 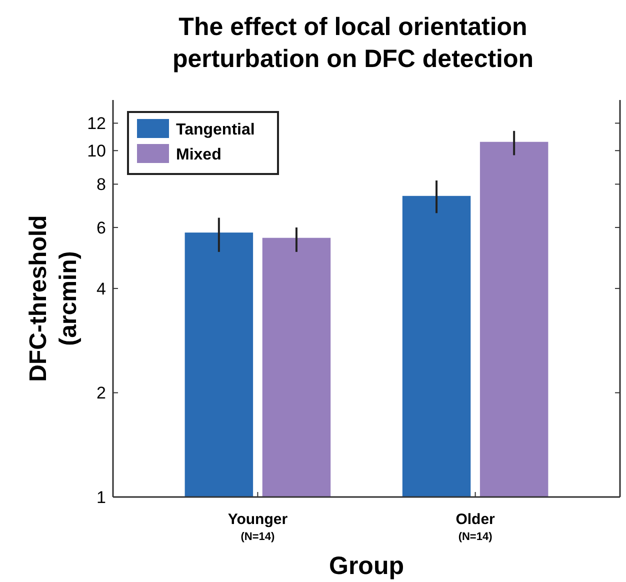 I want to click on x-axis-title: Group, so click(x=366, y=566).